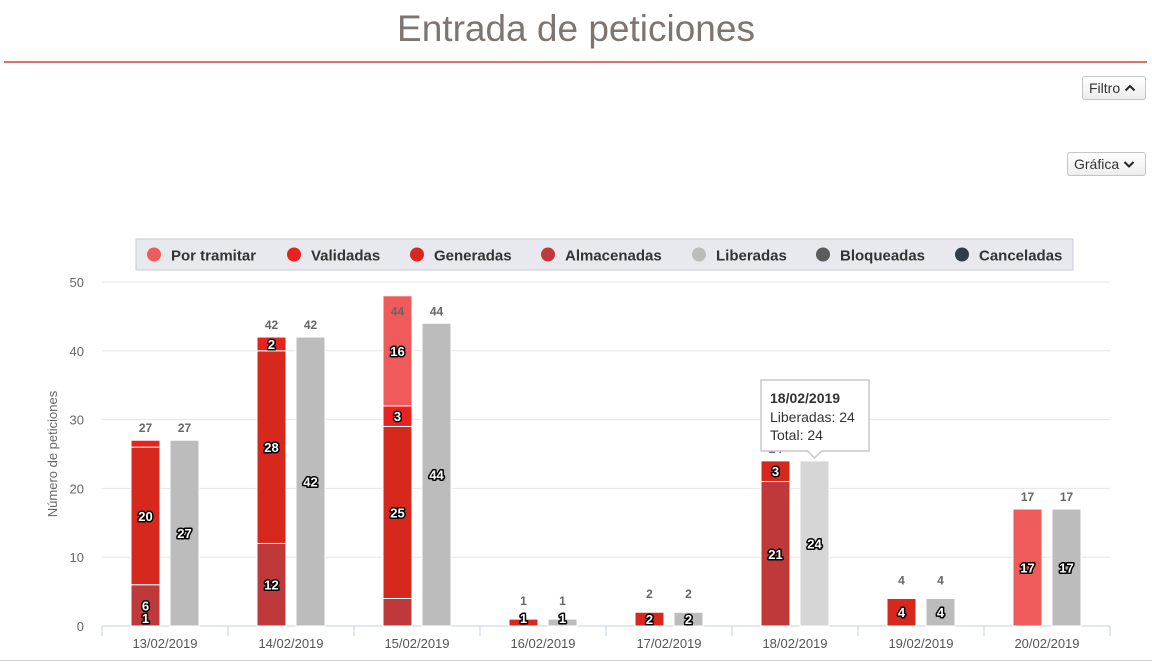 This screenshot has height=668, width=1152. Describe the element at coordinates (77, 488) in the screenshot. I see `y-tick-label: 20` at that location.